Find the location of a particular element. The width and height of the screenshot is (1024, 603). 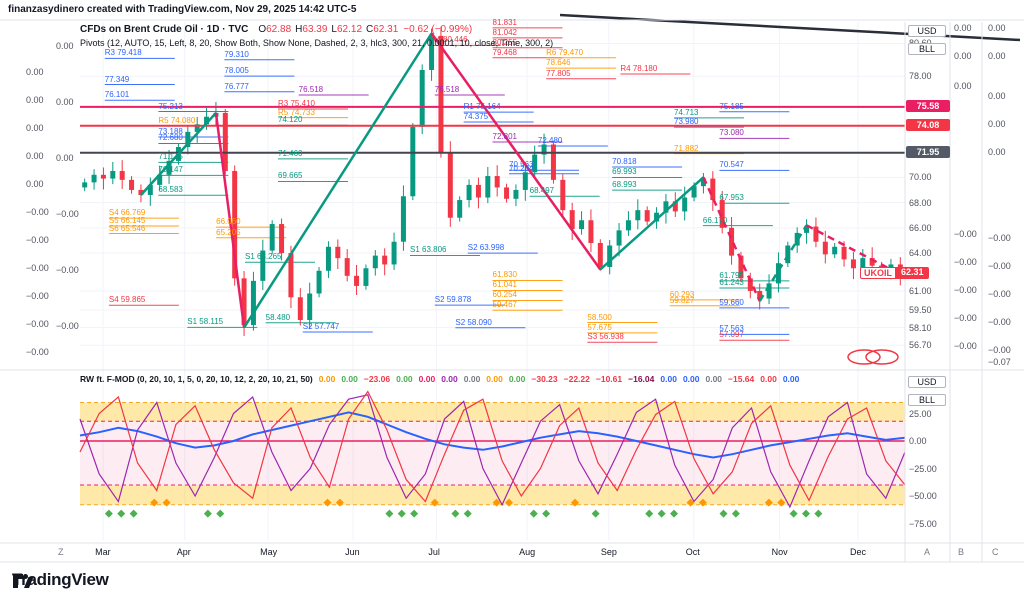

pivot-level-label: S2 63.998 is located at coordinates (486, 248).